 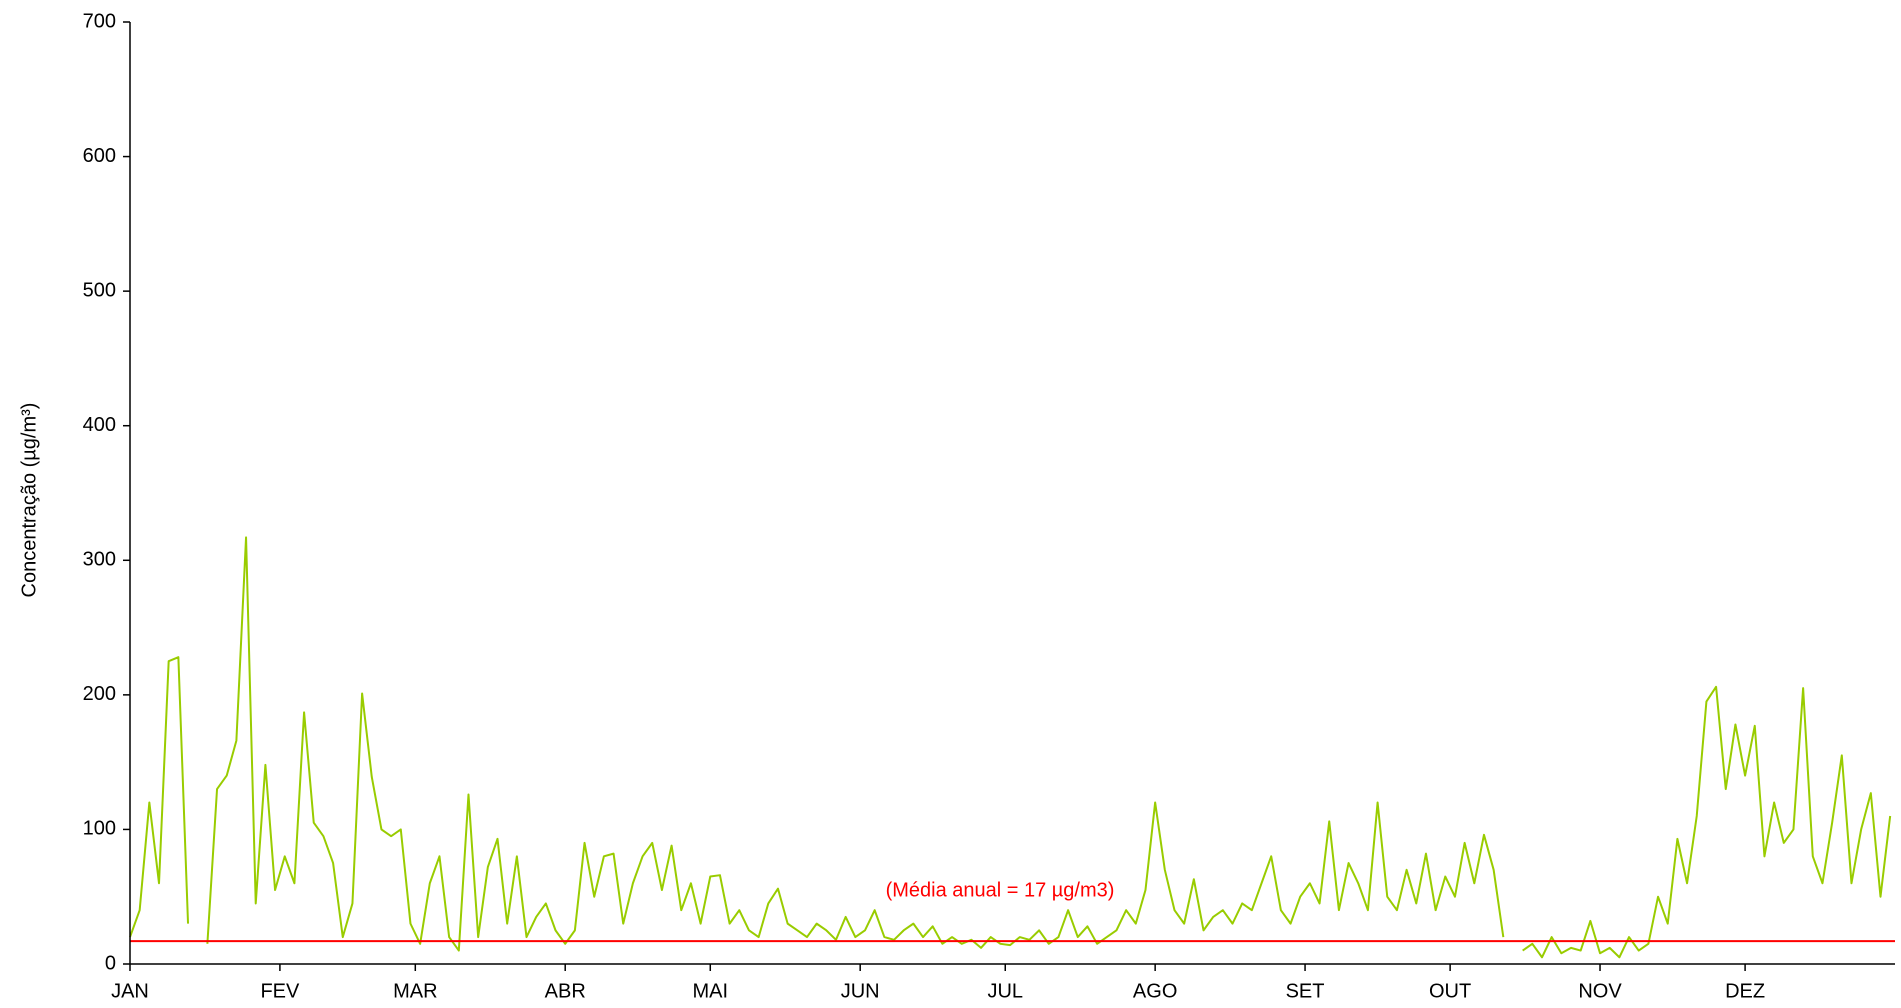 I want to click on x-tick-label: MAI, so click(x=710, y=991).